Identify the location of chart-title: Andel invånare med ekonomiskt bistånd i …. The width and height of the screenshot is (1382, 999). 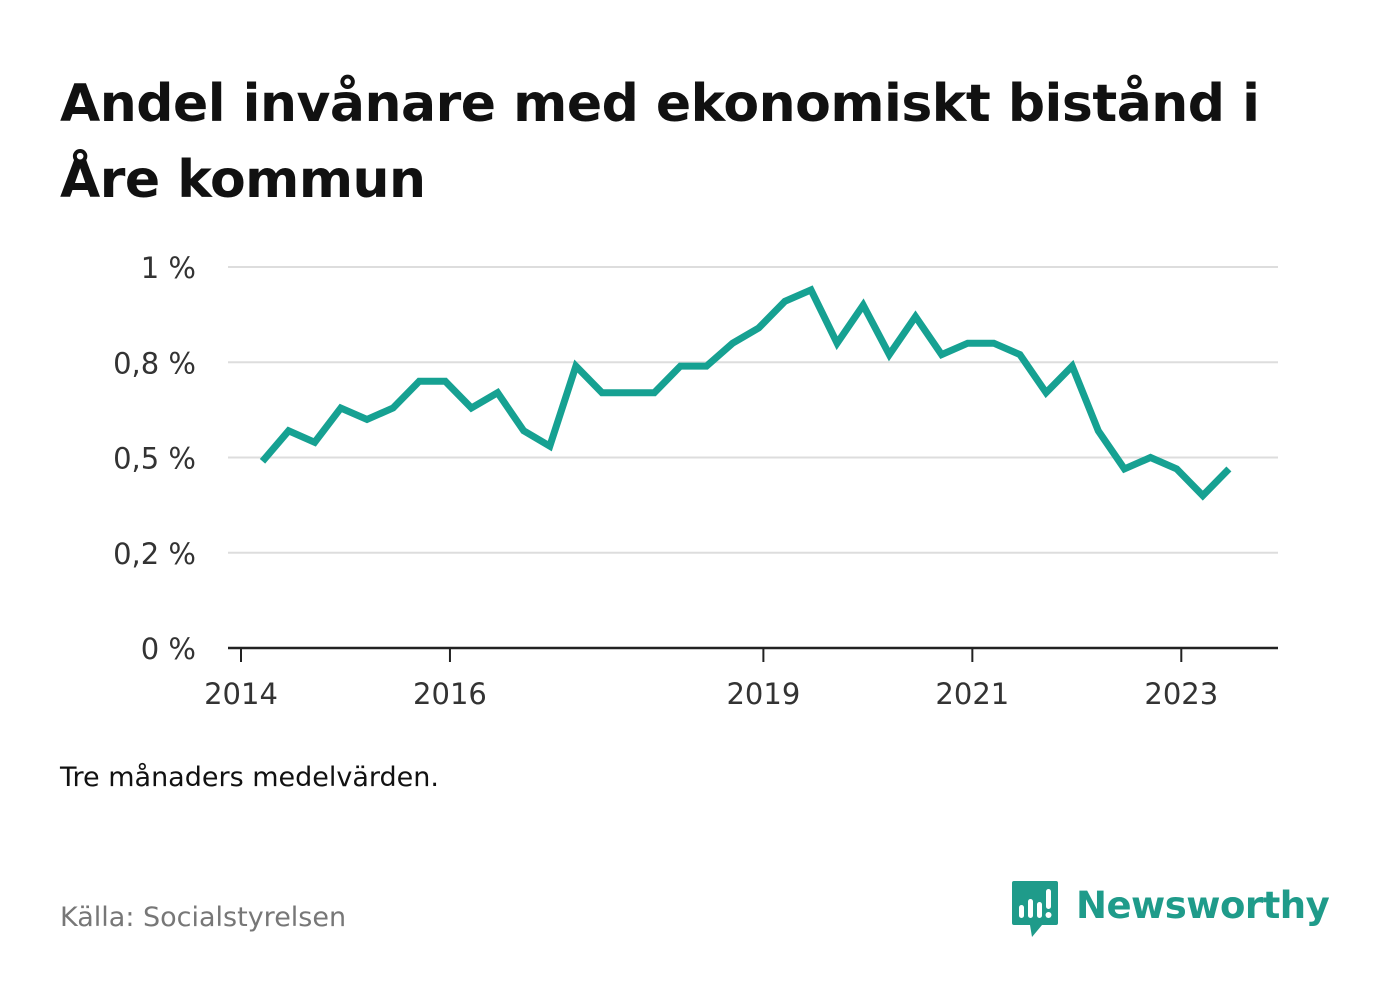
(660, 142).